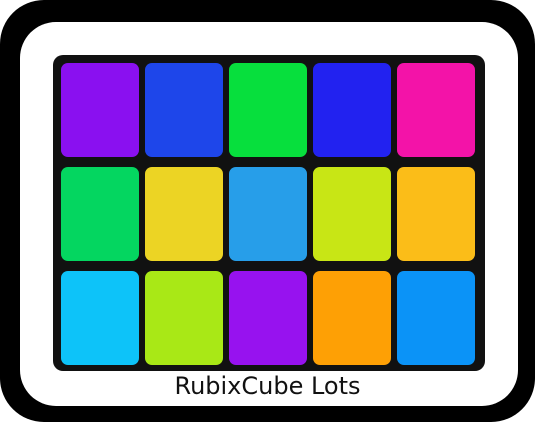 The height and width of the screenshot is (422, 535). I want to click on tile-yellow-green, so click(184, 318).